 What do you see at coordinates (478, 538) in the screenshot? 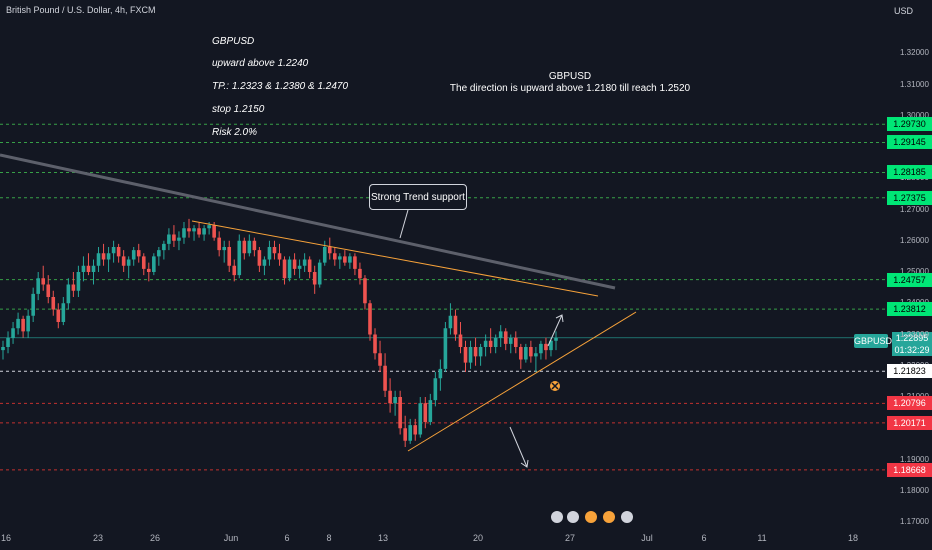
I see `x-tick-label: 20` at bounding box center [478, 538].